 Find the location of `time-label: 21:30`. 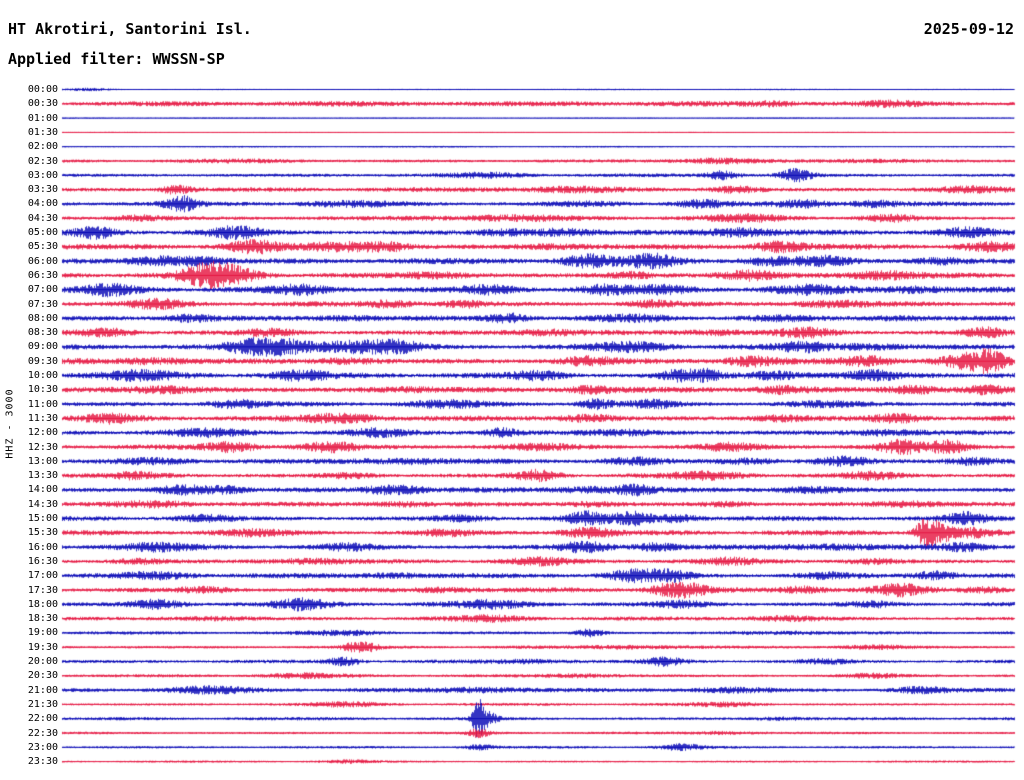

time-label: 21:30 is located at coordinates (42, 704).